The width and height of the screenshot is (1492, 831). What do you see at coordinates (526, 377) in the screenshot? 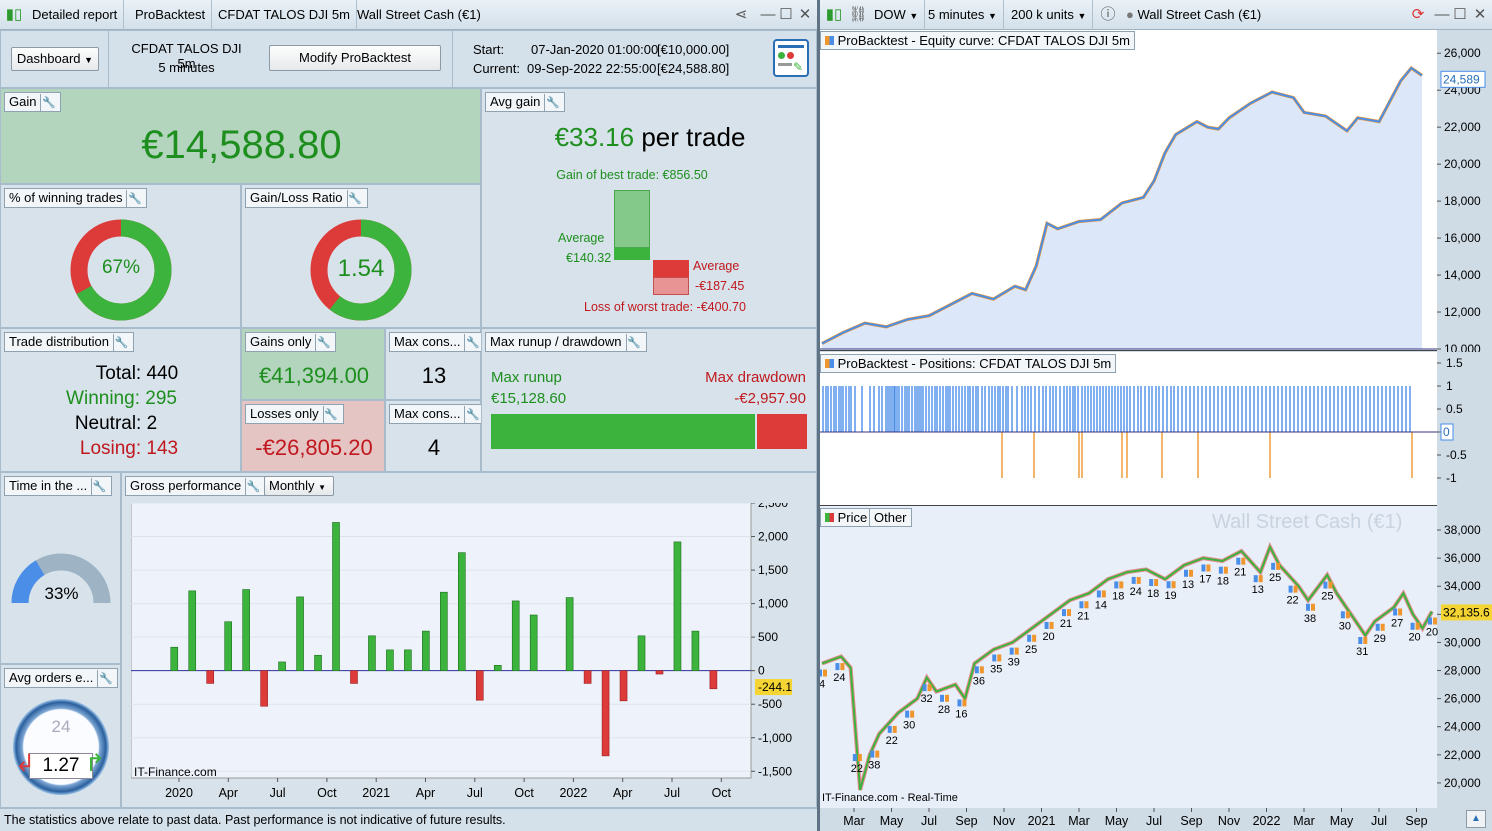
I see `runup-label: Max runup` at bounding box center [526, 377].